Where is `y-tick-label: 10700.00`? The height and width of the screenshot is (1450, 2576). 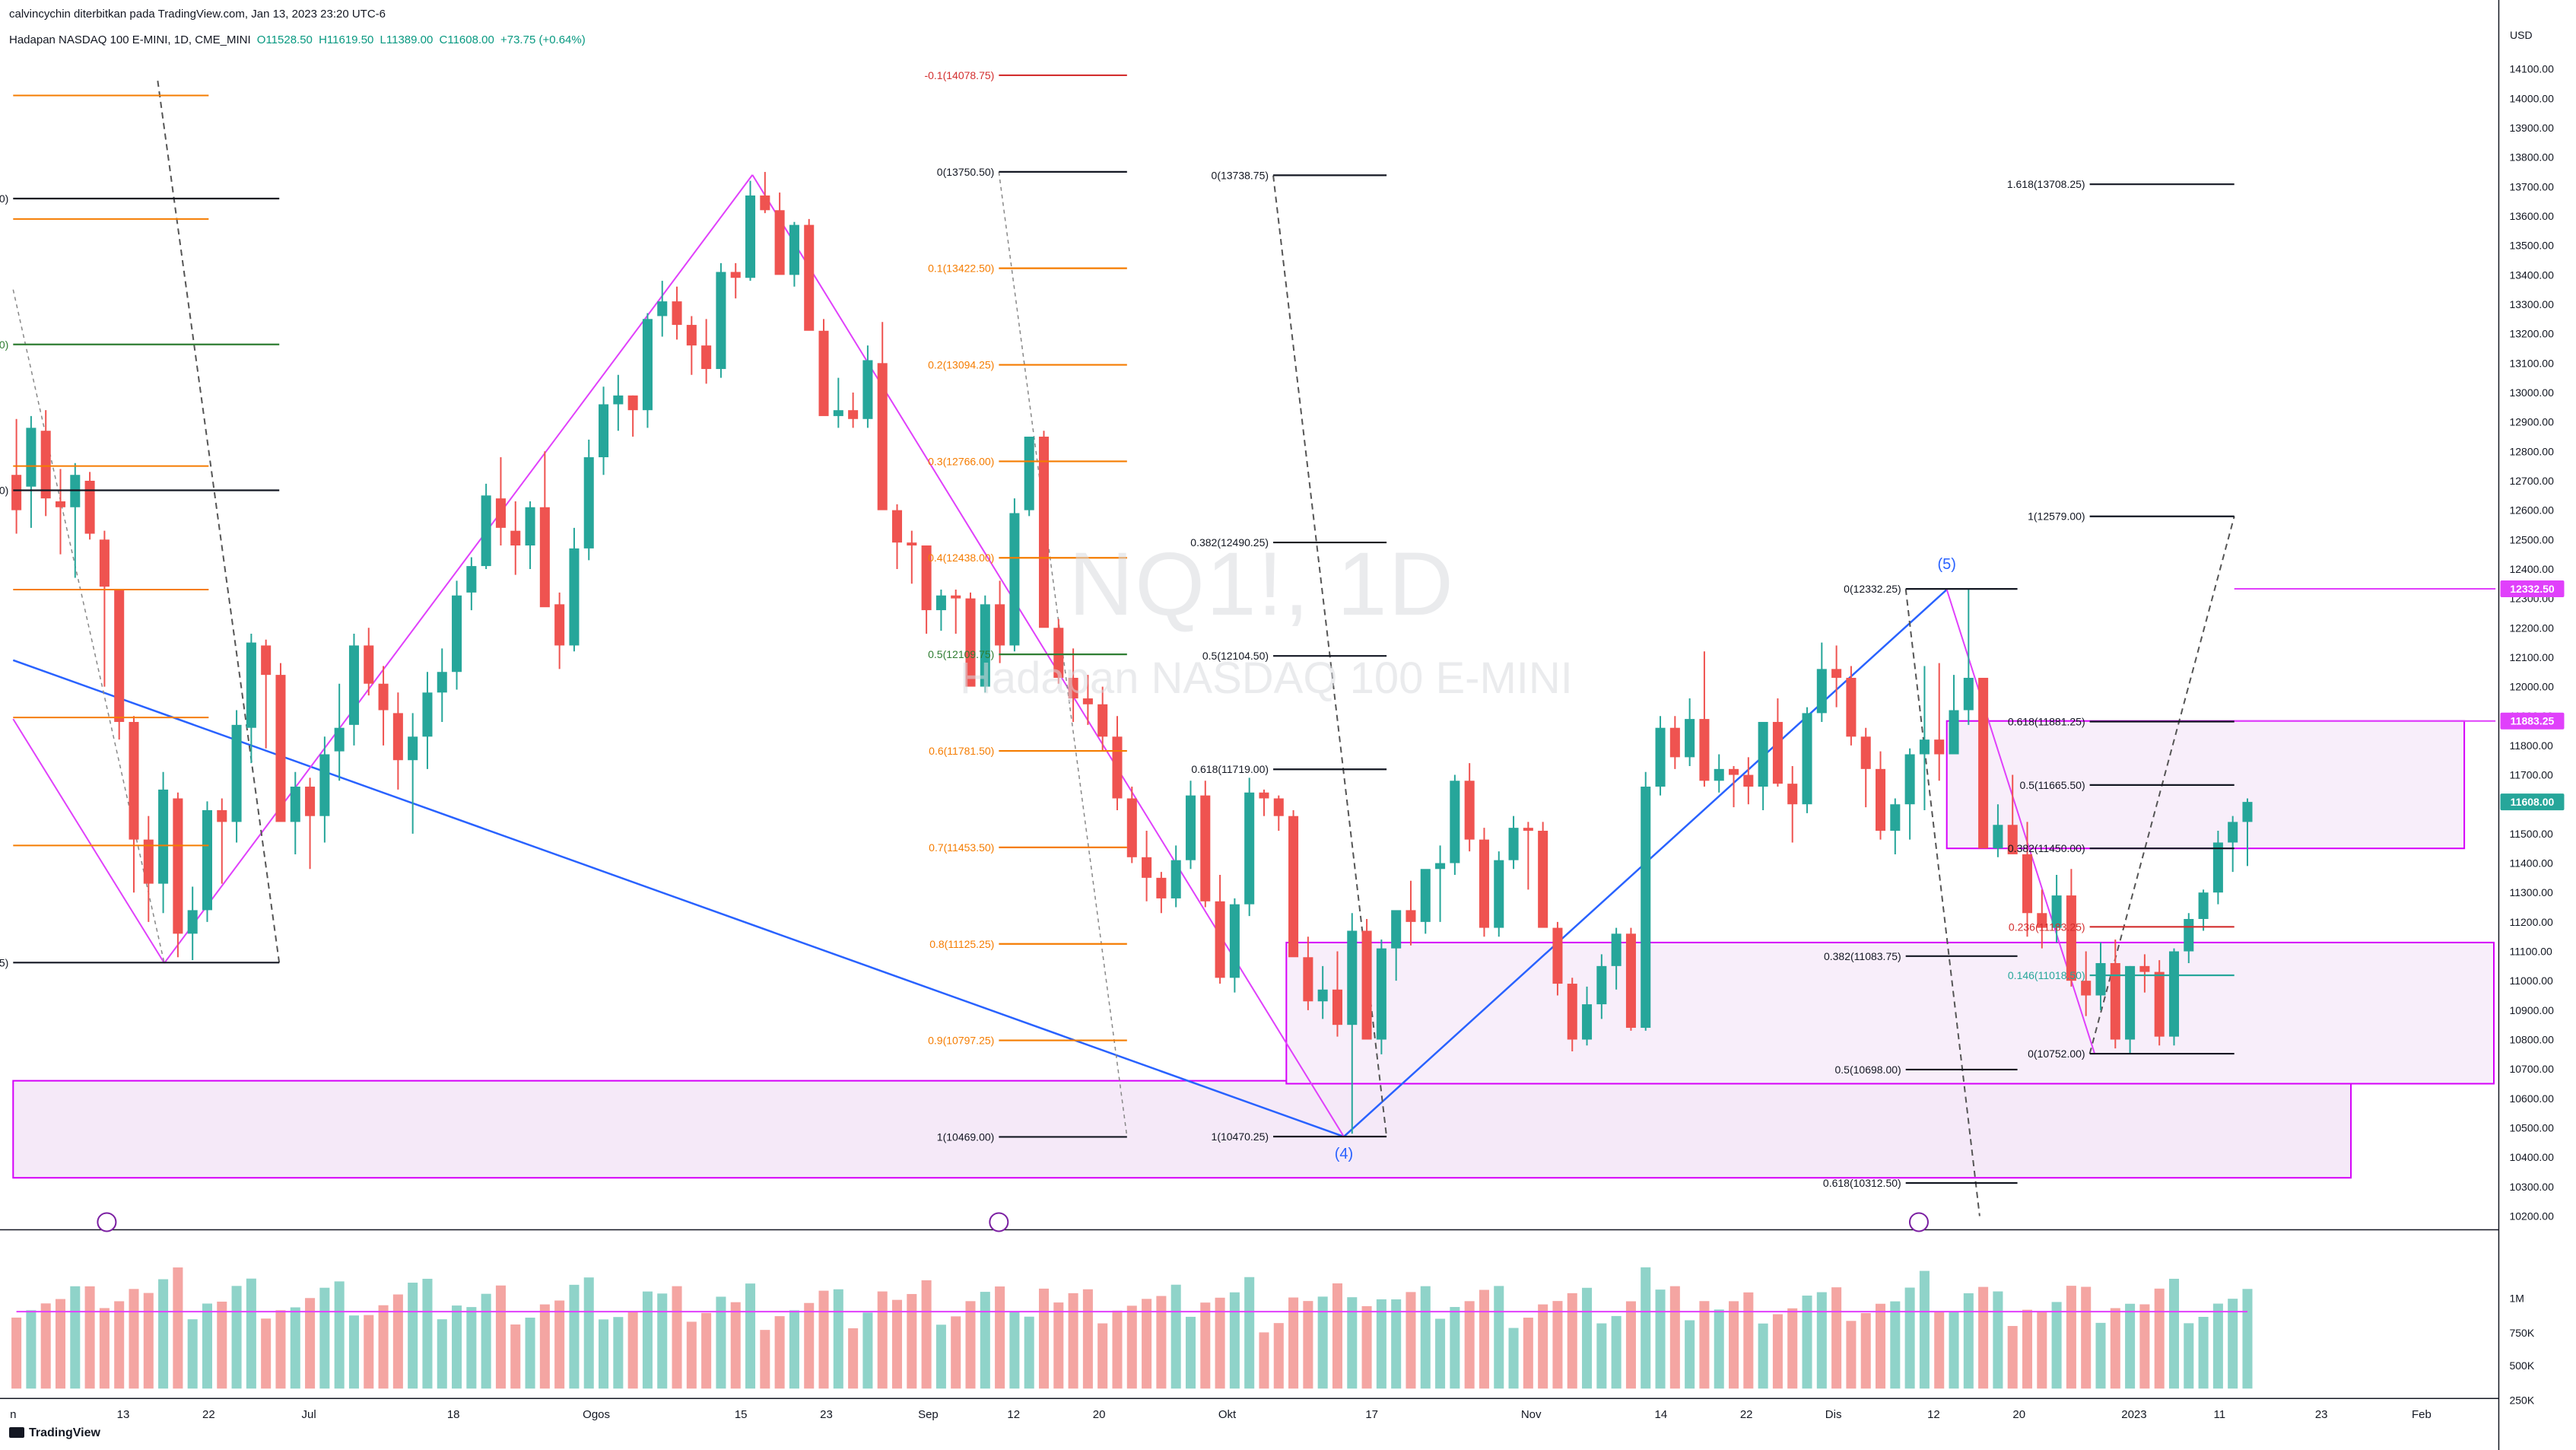
y-tick-label: 10700.00 is located at coordinates (2531, 1069).